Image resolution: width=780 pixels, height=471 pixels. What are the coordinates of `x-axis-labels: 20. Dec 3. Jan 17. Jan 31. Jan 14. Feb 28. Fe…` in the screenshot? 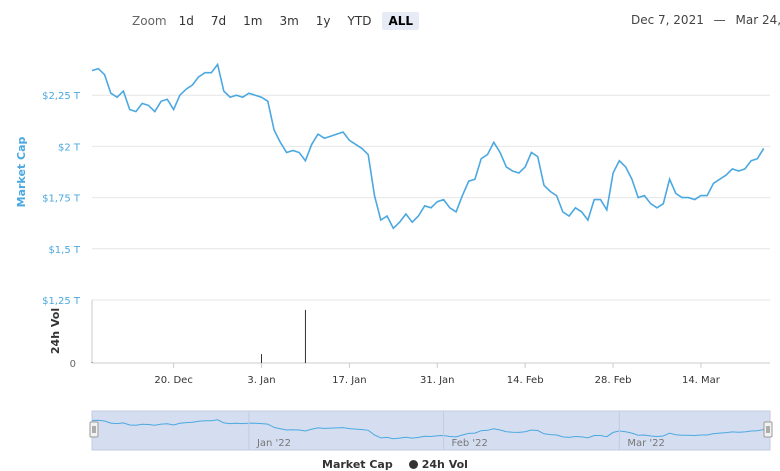 It's located at (437, 374).